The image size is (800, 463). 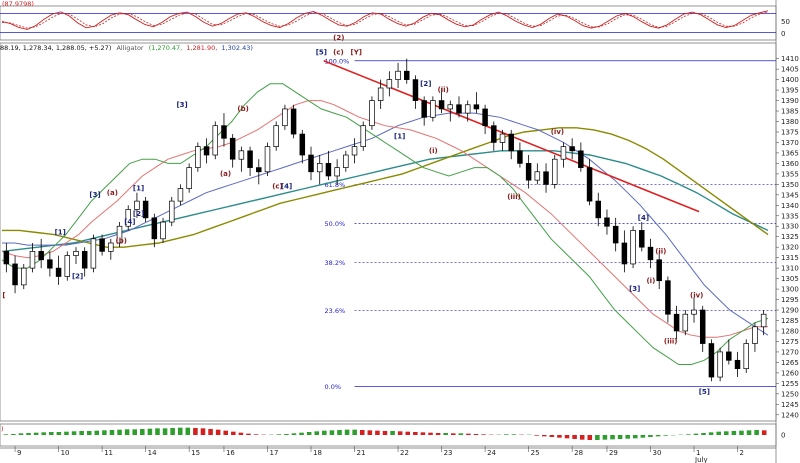 I want to click on date-tick-label: 14, so click(x=152, y=453).